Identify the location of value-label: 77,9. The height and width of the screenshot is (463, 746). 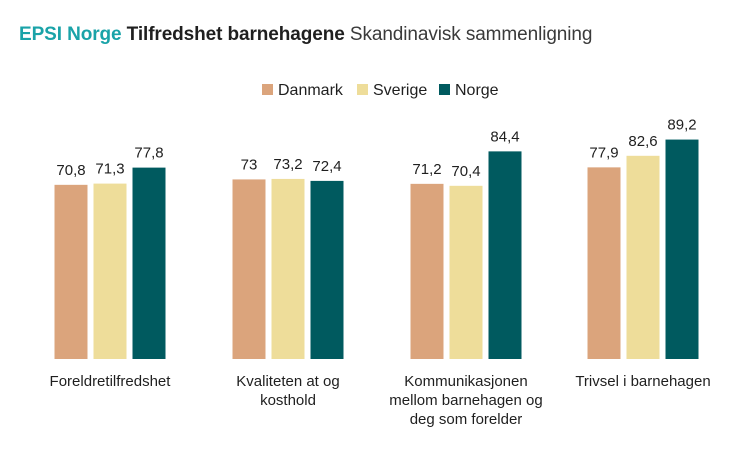
(603, 152).